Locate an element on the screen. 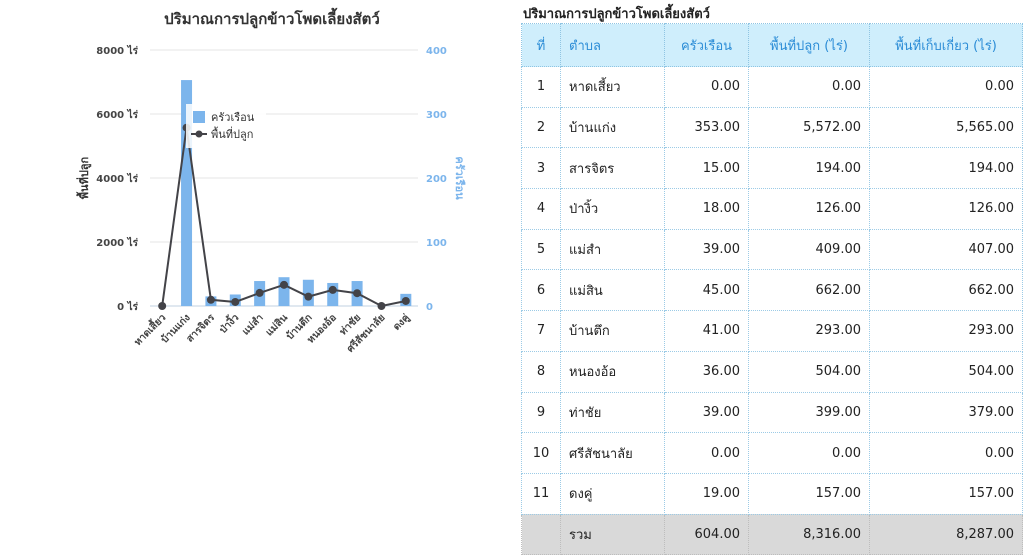  cell-planted-area: 662.00 is located at coordinates (809, 290).